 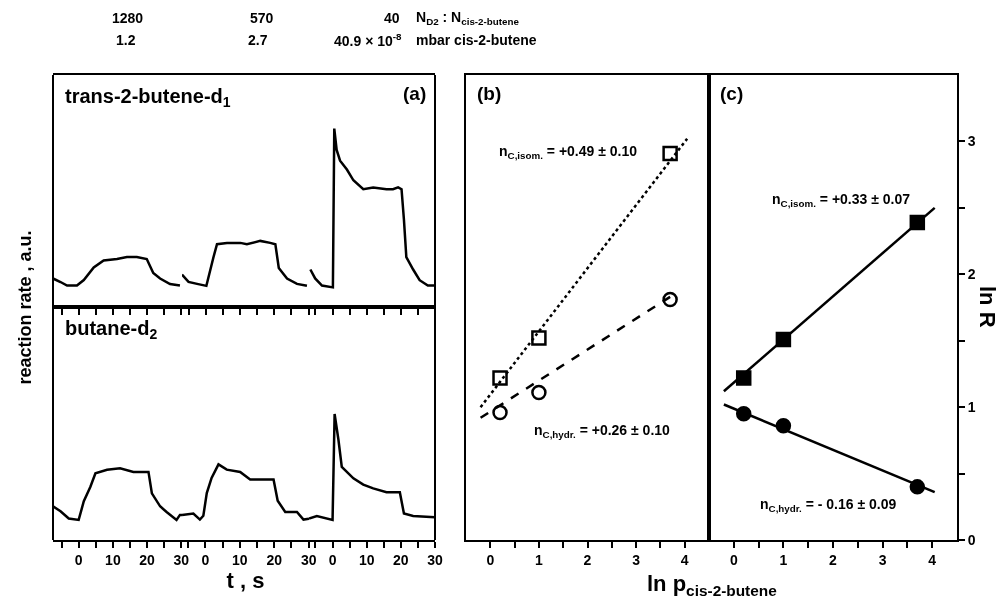 What do you see at coordinates (971, 141) in the screenshot?
I see `y-tick-label: 3` at bounding box center [971, 141].